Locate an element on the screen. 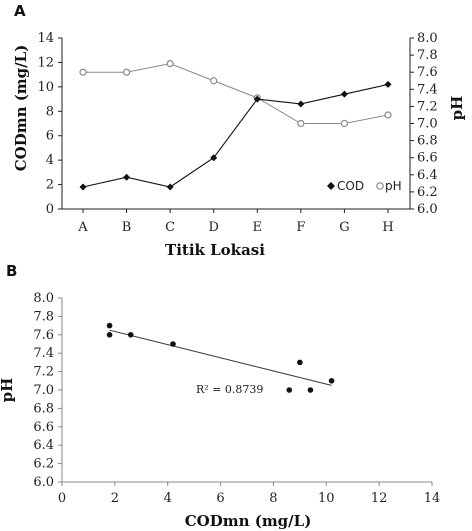 The height and width of the screenshot is (531, 472). panel-b-x-tick-label: 0 is located at coordinates (62, 498).